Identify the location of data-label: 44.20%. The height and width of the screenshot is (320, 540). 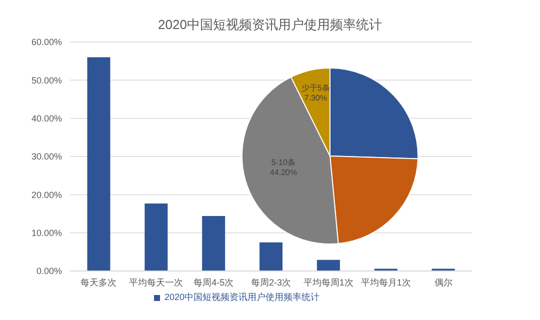
(284, 173).